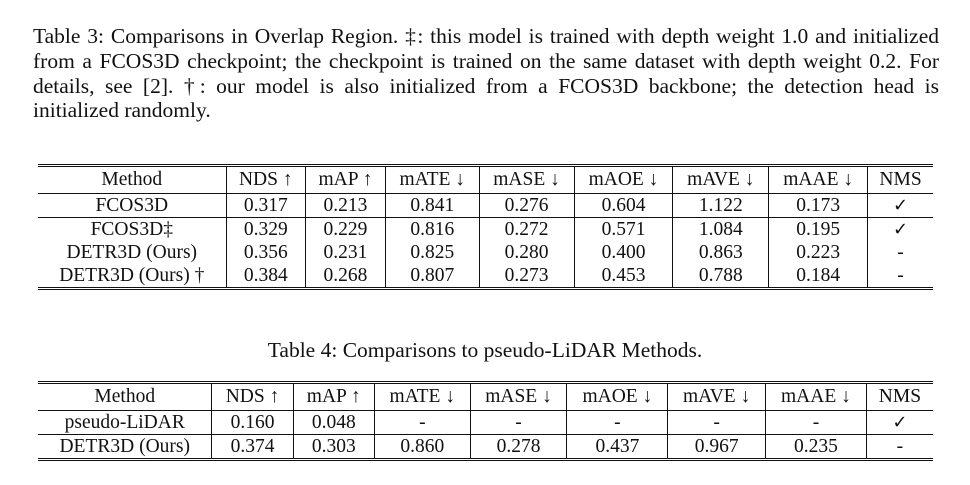 The image size is (970, 485). I want to click on mave-cell: -, so click(717, 422).